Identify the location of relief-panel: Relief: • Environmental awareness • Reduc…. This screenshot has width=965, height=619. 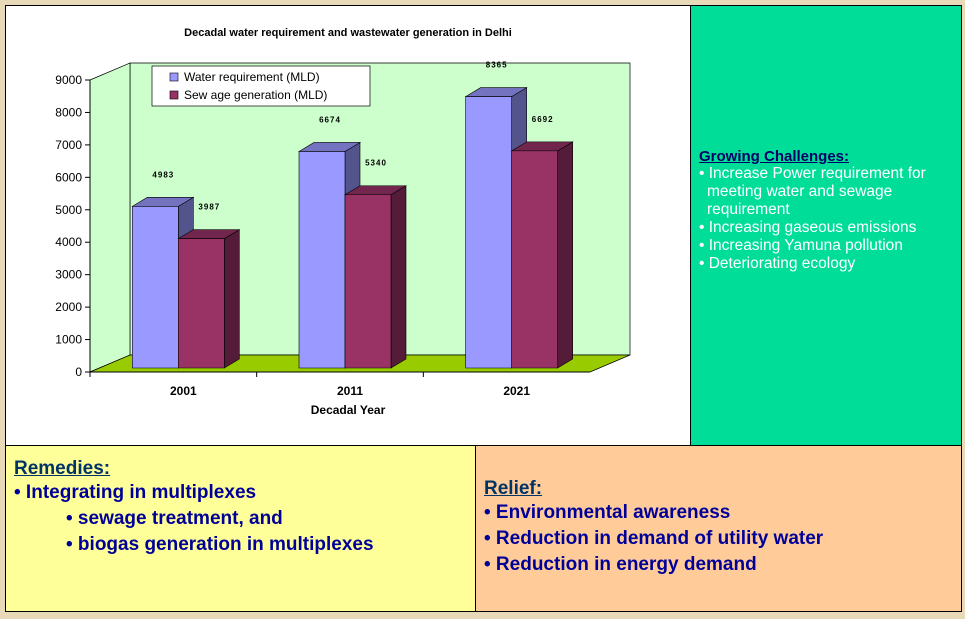
(718, 528).